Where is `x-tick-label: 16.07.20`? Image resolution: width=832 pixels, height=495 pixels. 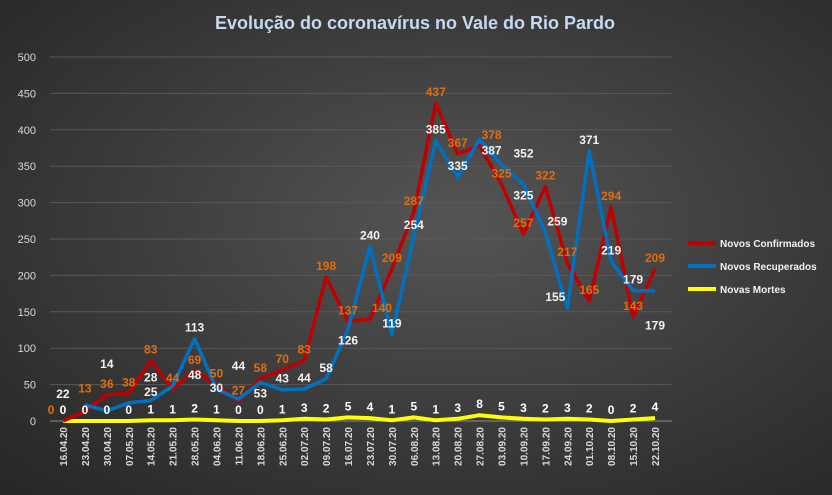
x-tick-label: 16.07.20 is located at coordinates (349, 446).